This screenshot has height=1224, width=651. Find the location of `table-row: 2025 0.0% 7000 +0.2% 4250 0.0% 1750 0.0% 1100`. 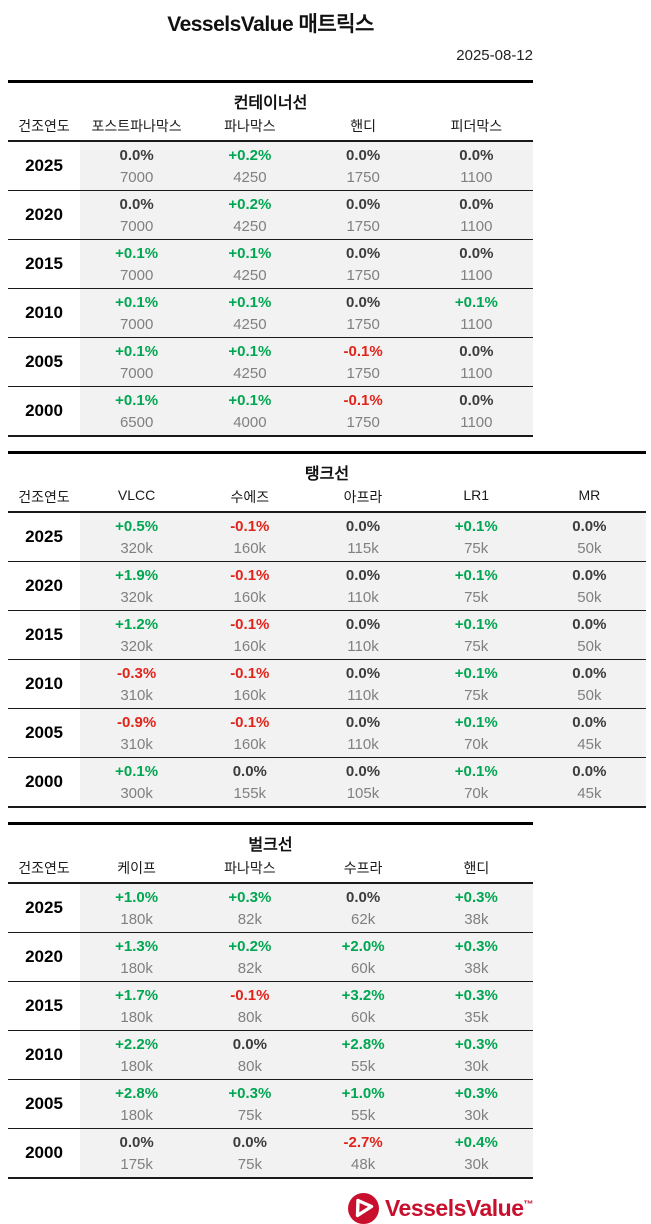

table-row: 2025 0.0% 7000 +0.2% 4250 0.0% 1750 0.0% 1100 is located at coordinates (270, 166).